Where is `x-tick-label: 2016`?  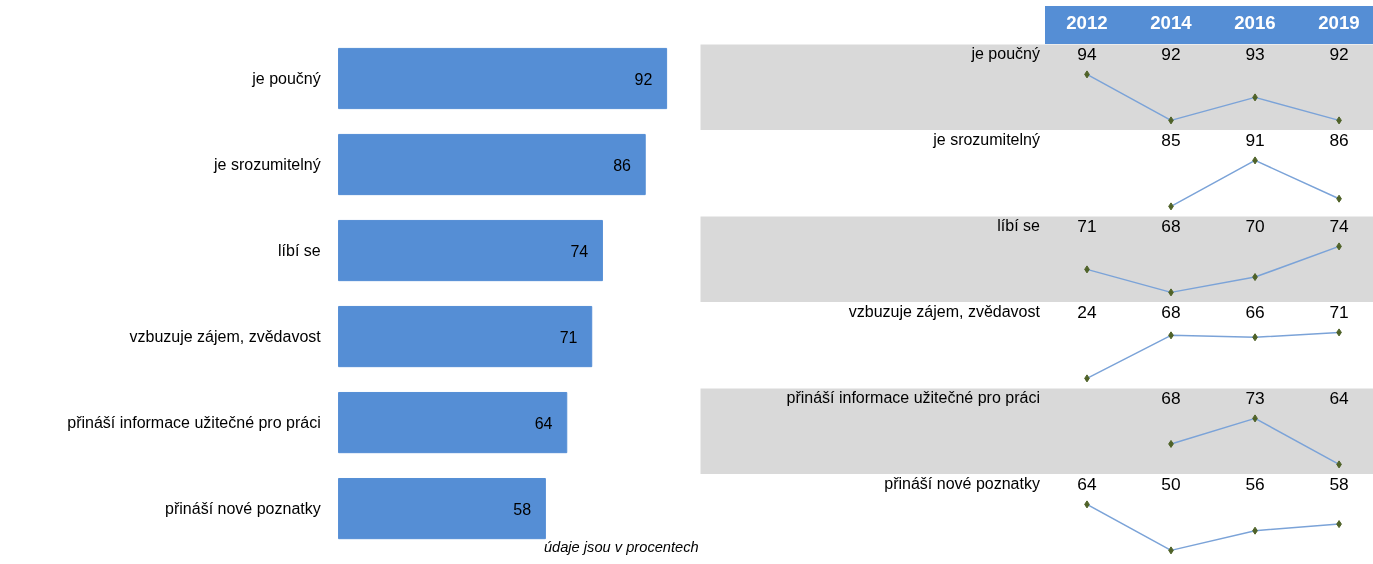
x-tick-label: 2016 is located at coordinates (1255, 23).